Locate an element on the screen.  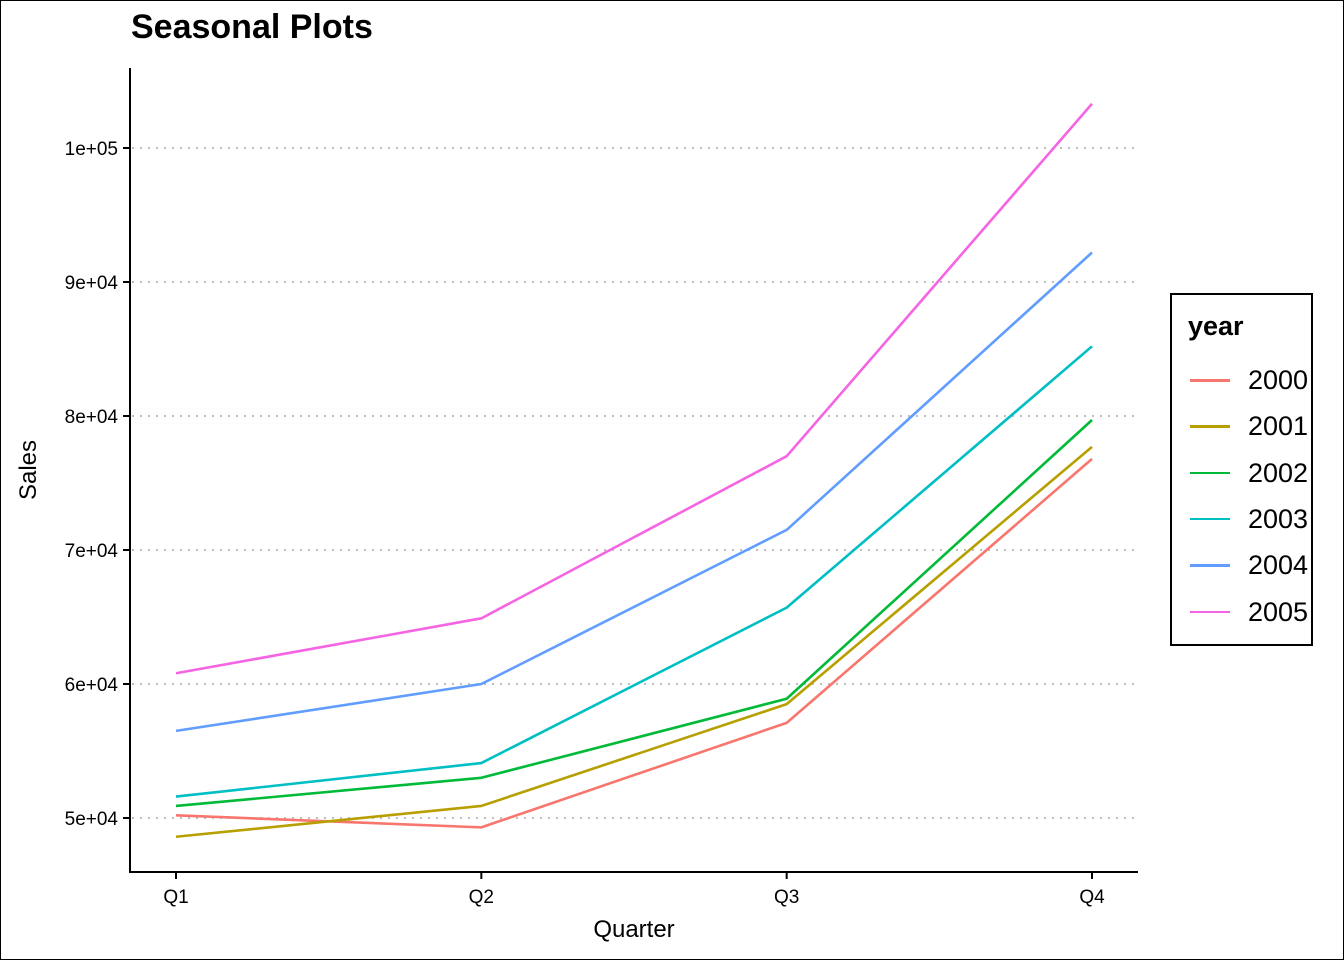
legend-item-2001: 2001 is located at coordinates (1250, 426).